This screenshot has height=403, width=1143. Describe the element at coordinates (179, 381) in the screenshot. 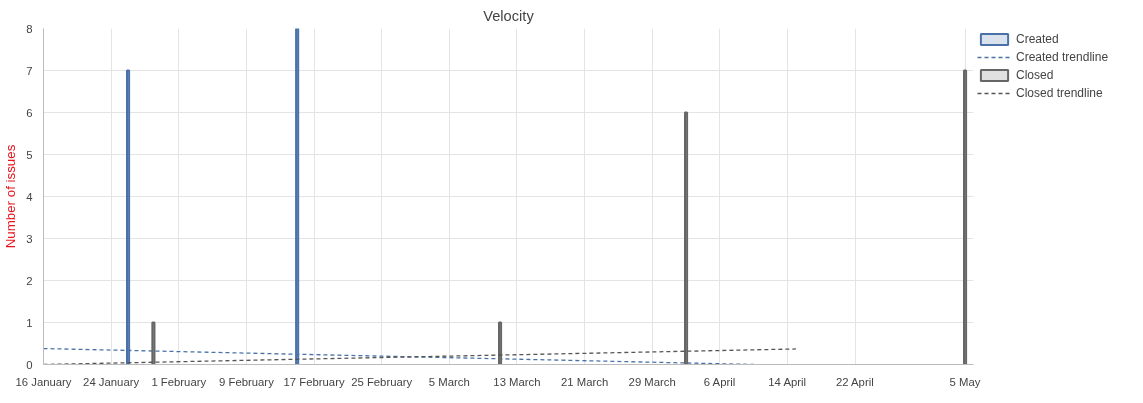

I see `x-tick-label: 1 February` at that location.